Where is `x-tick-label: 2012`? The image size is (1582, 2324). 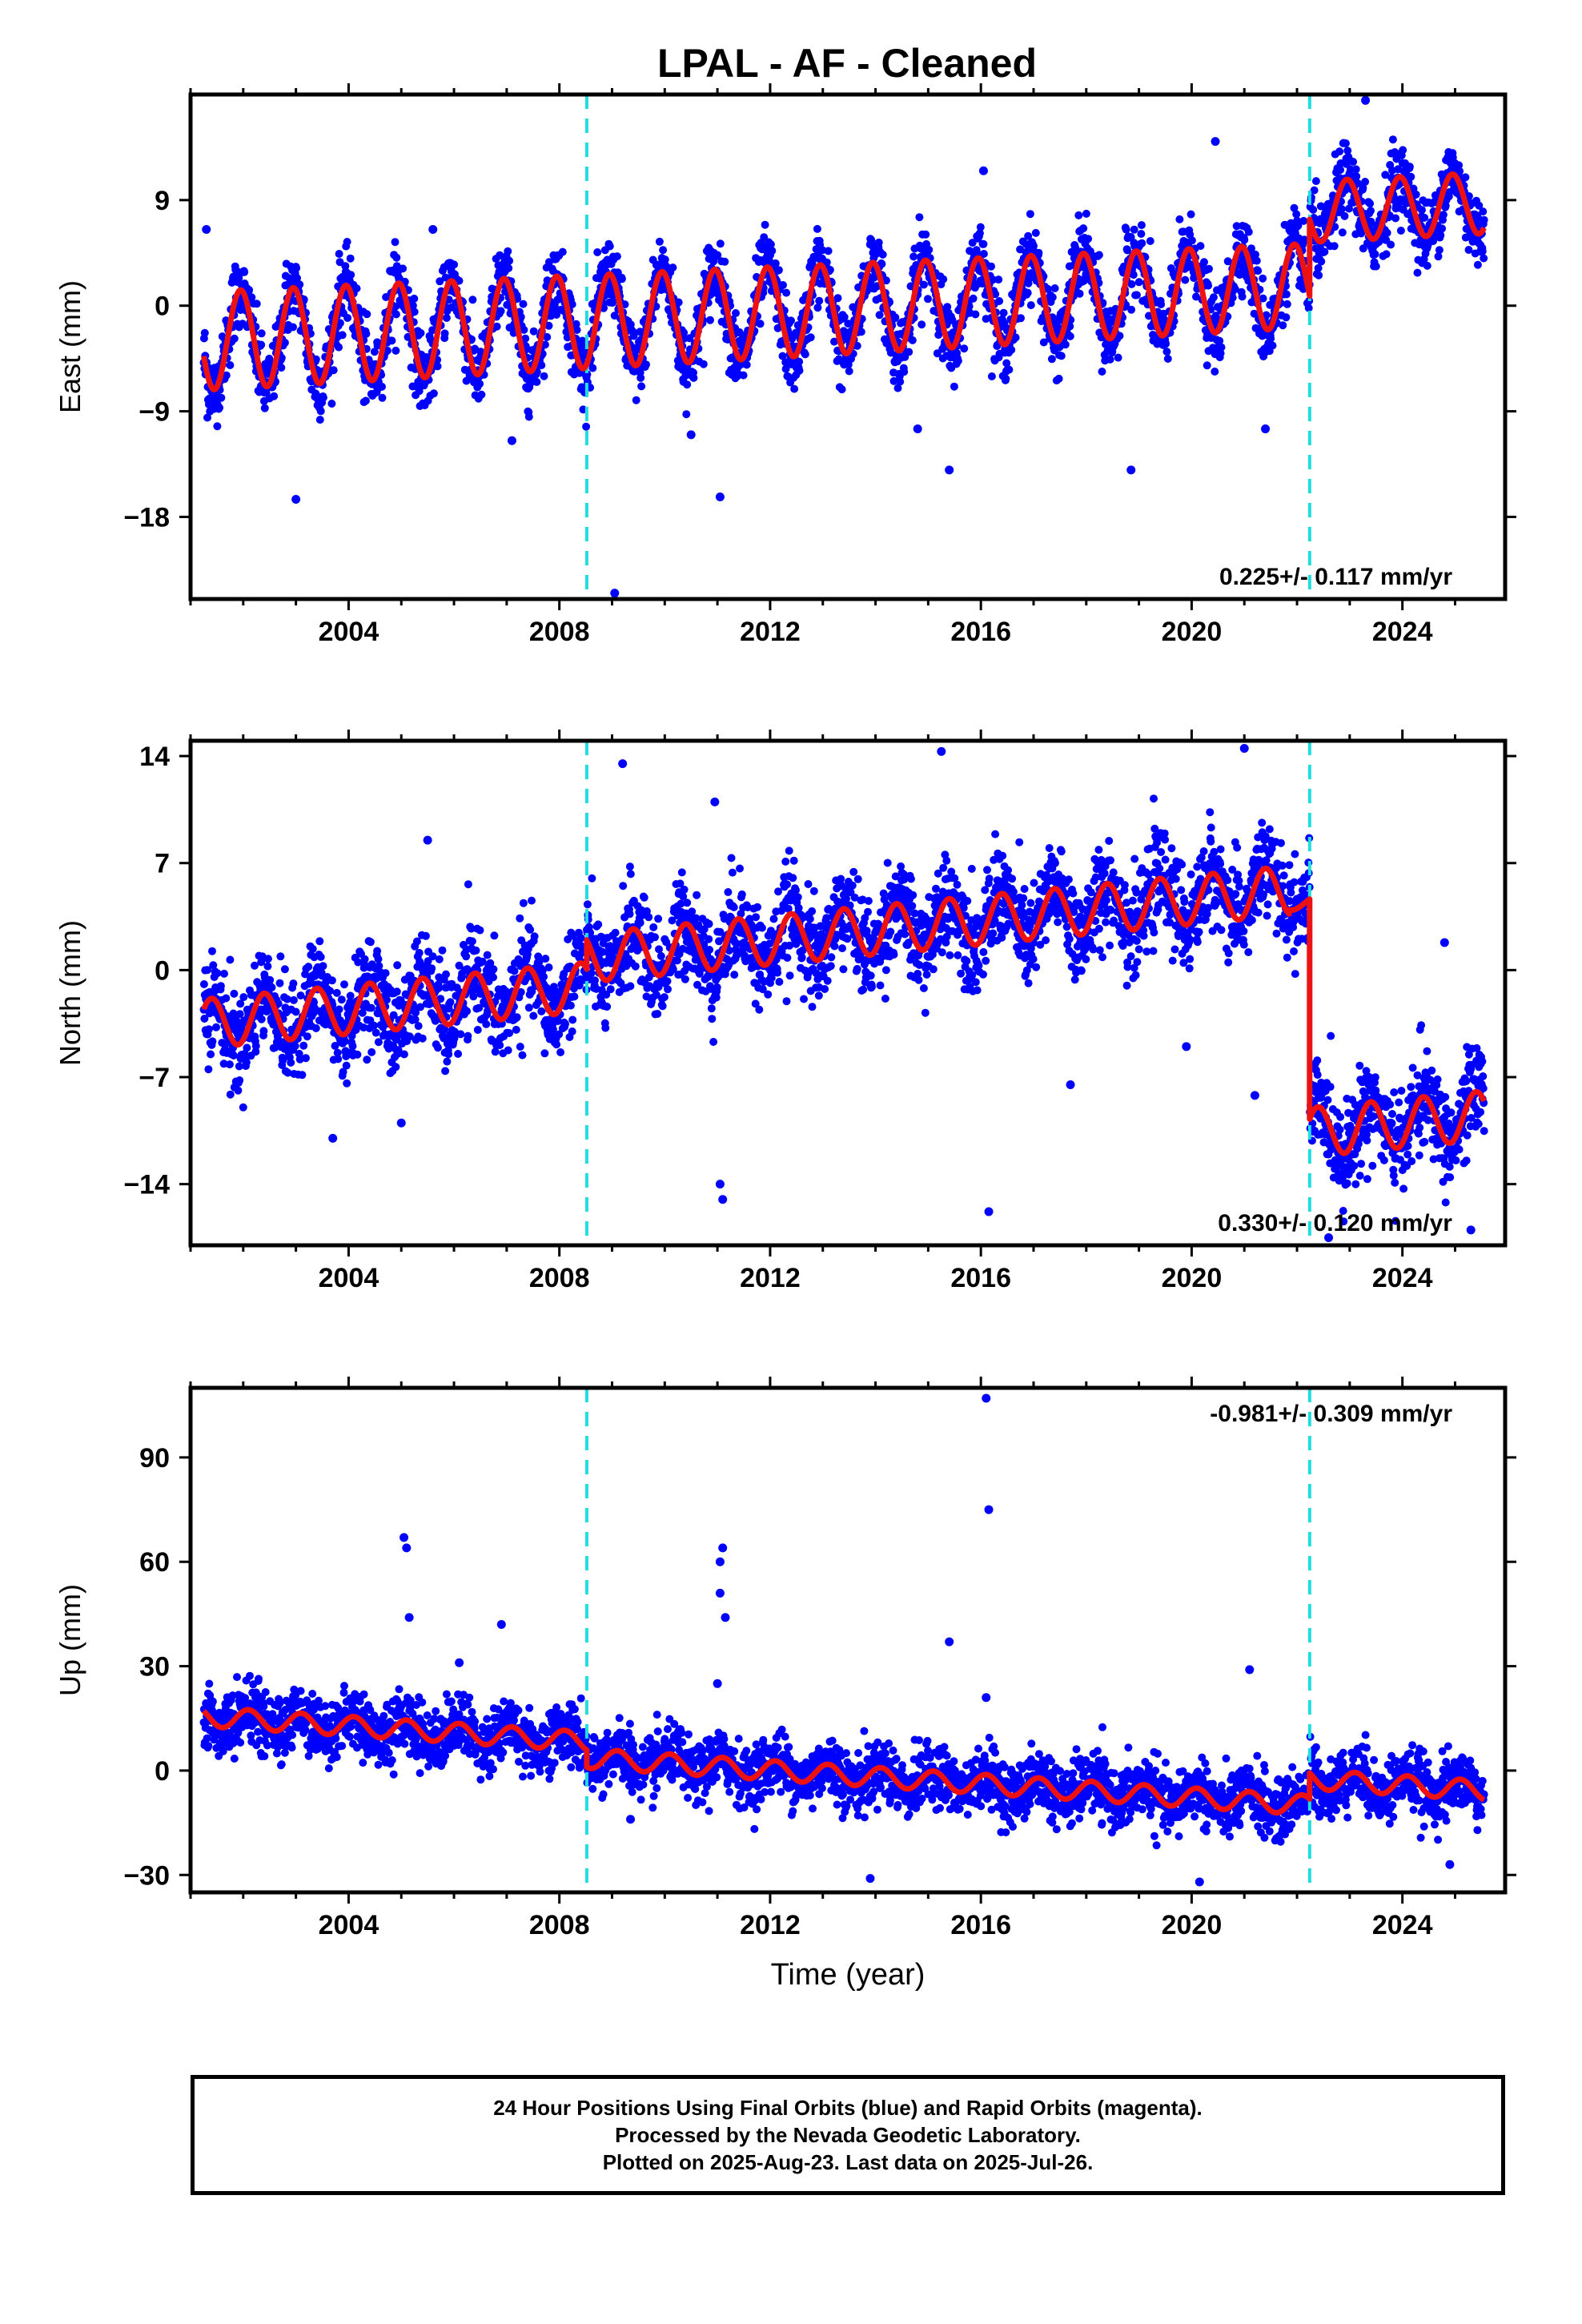 x-tick-label: 2012 is located at coordinates (770, 632).